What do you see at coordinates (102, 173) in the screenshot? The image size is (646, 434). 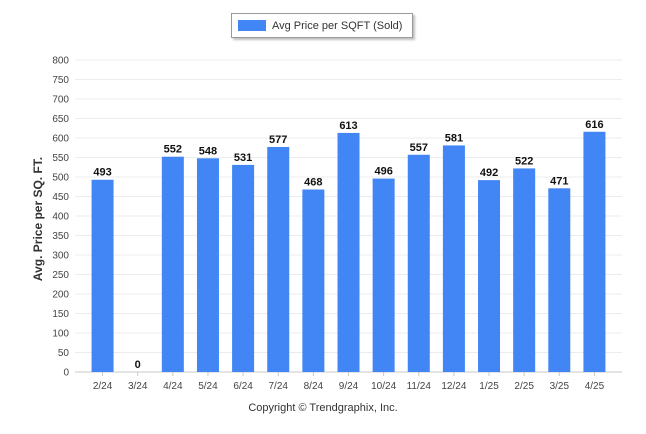 I see `data-label: 493` at bounding box center [102, 173].